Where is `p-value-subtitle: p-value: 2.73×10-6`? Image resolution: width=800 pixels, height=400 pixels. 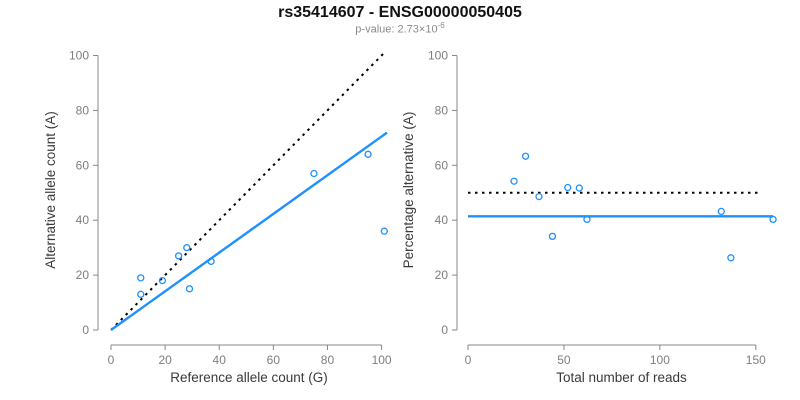
p-value-subtitle: p-value: 2.73×10-6 is located at coordinates (400, 28).